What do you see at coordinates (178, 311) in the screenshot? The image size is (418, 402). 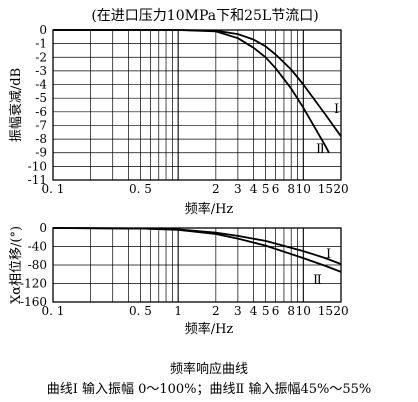 I see `x-tick-label: 1` at bounding box center [178, 311].